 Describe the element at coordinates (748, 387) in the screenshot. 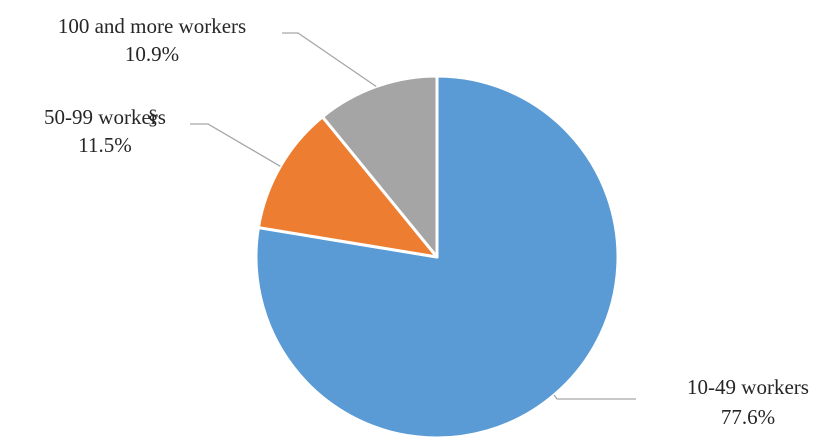

I see `slice-label-10-49-workers: 10-49 workers` at that location.